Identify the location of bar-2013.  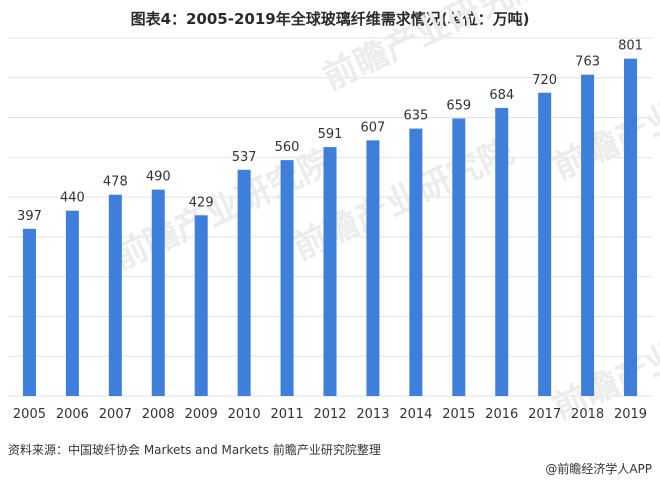
(373, 268).